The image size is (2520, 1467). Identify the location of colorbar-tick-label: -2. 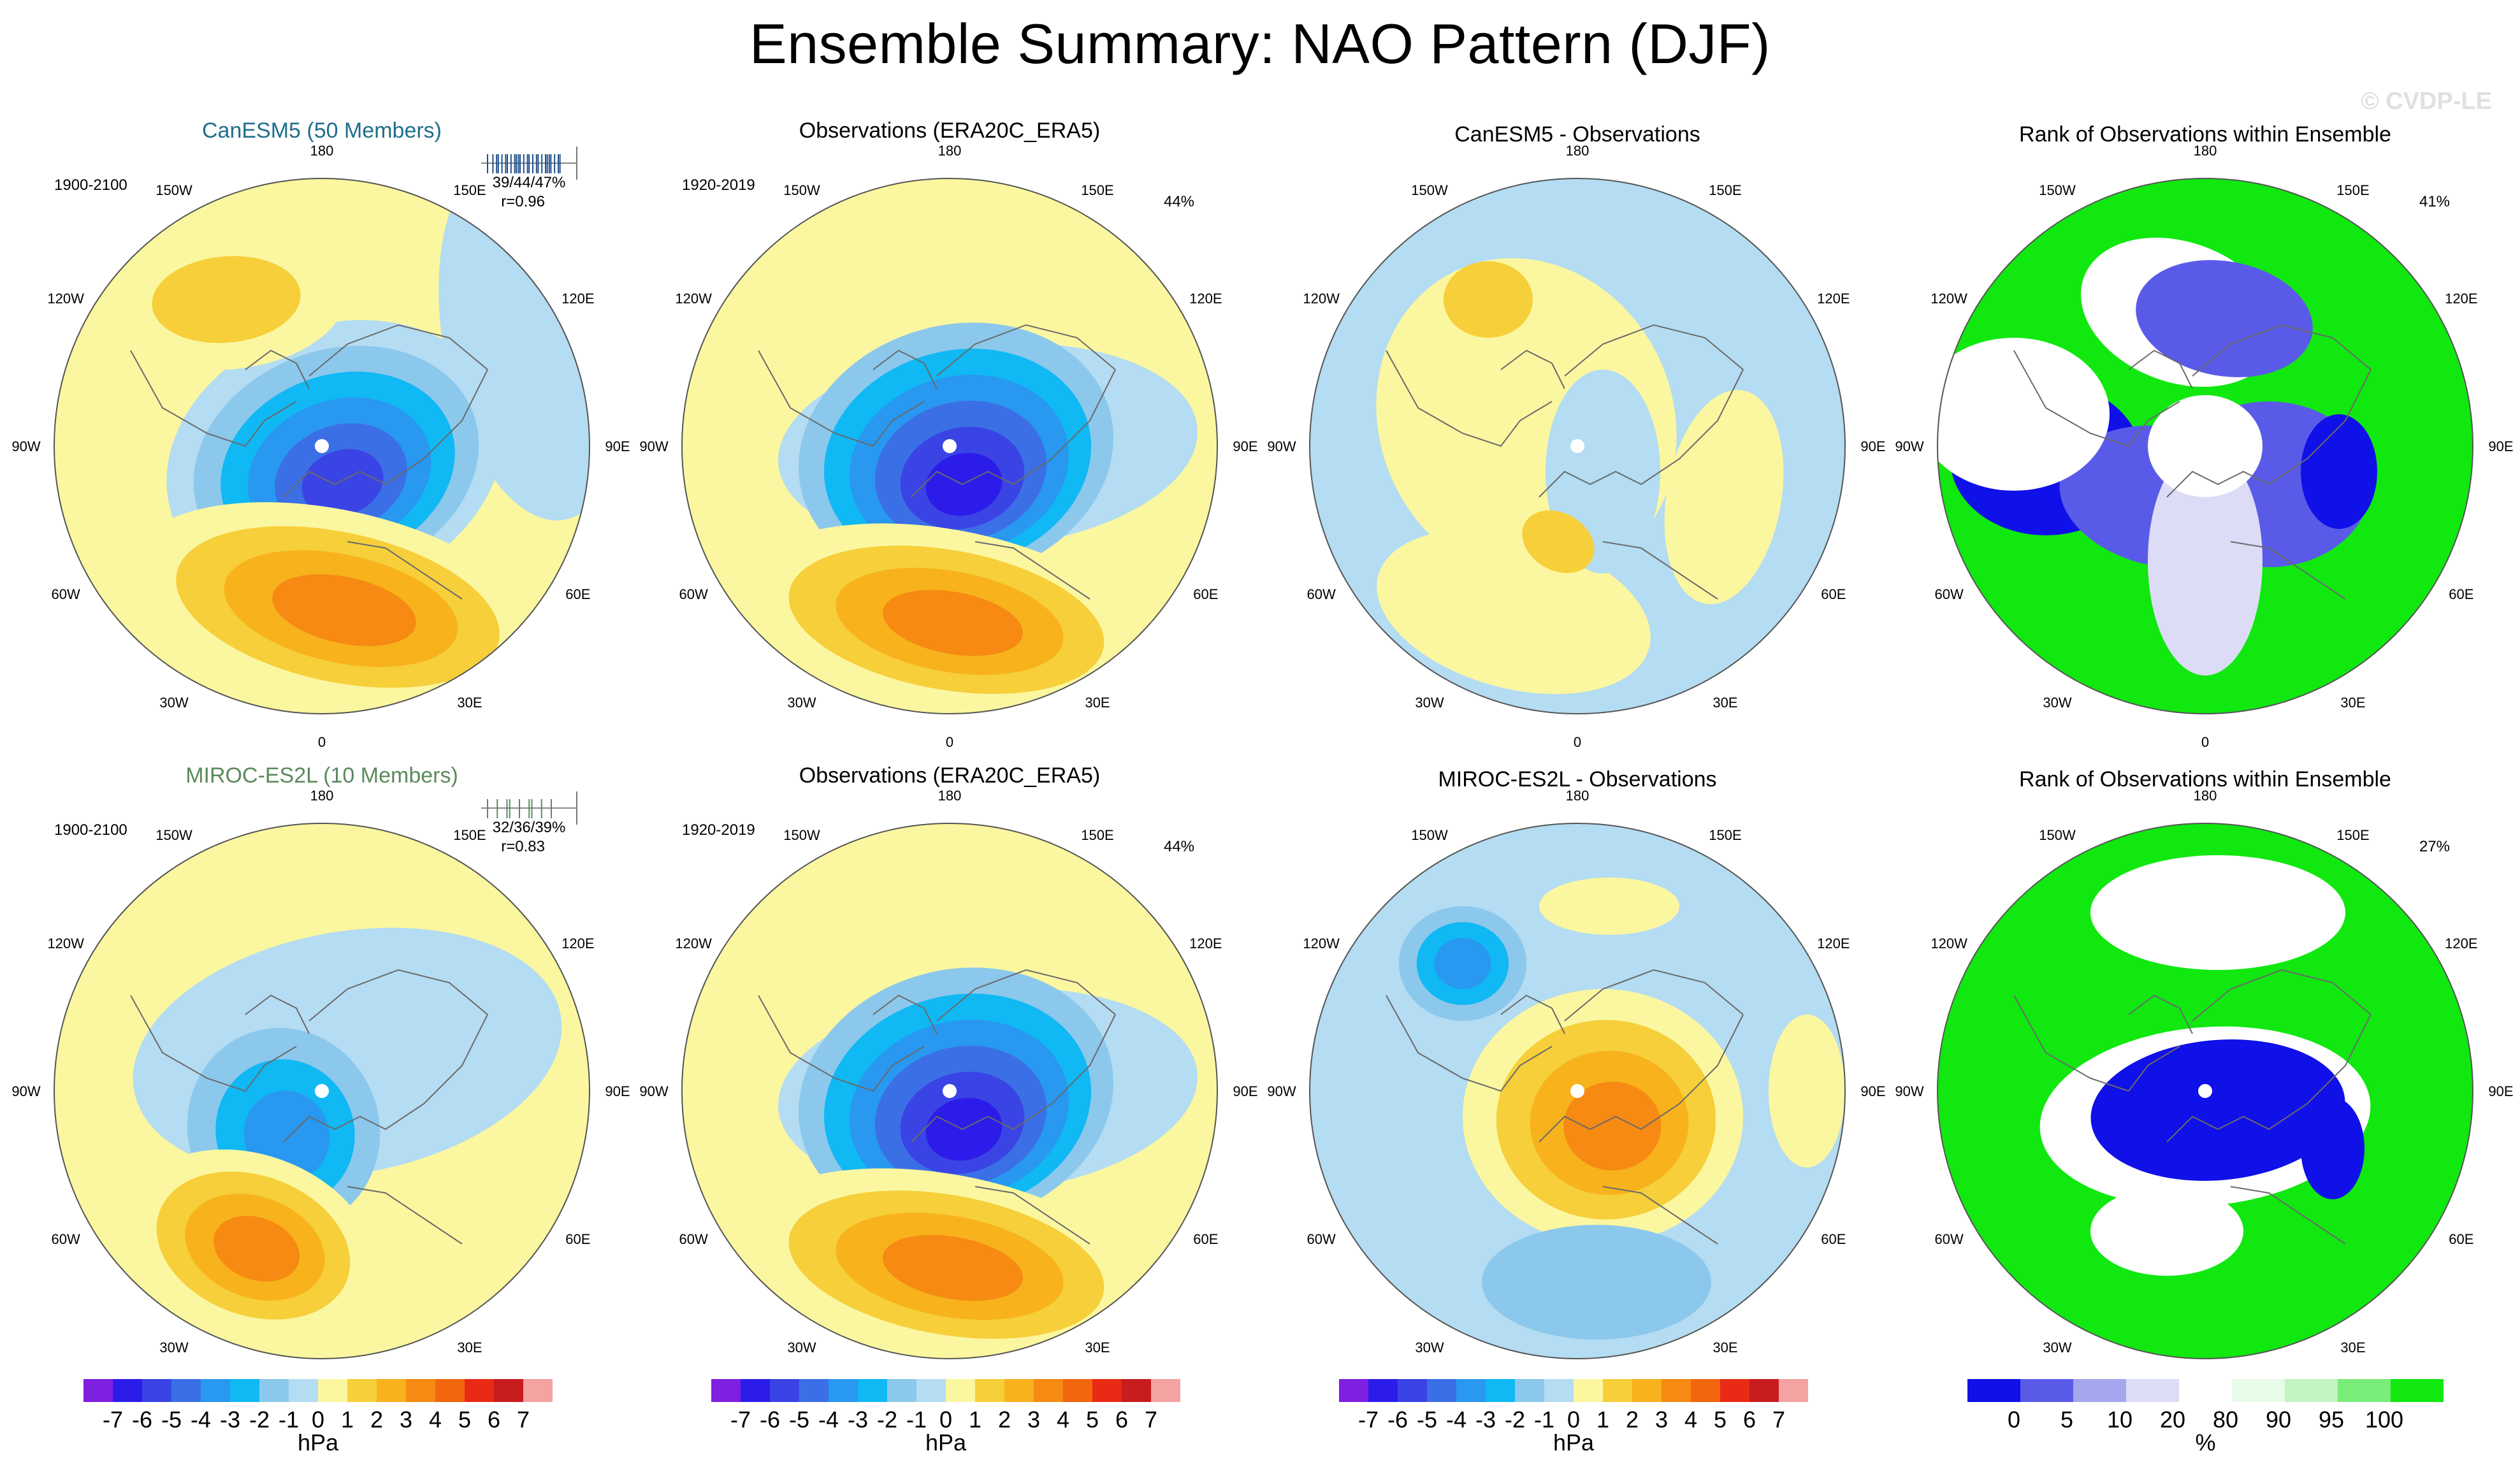
(1515, 1419).